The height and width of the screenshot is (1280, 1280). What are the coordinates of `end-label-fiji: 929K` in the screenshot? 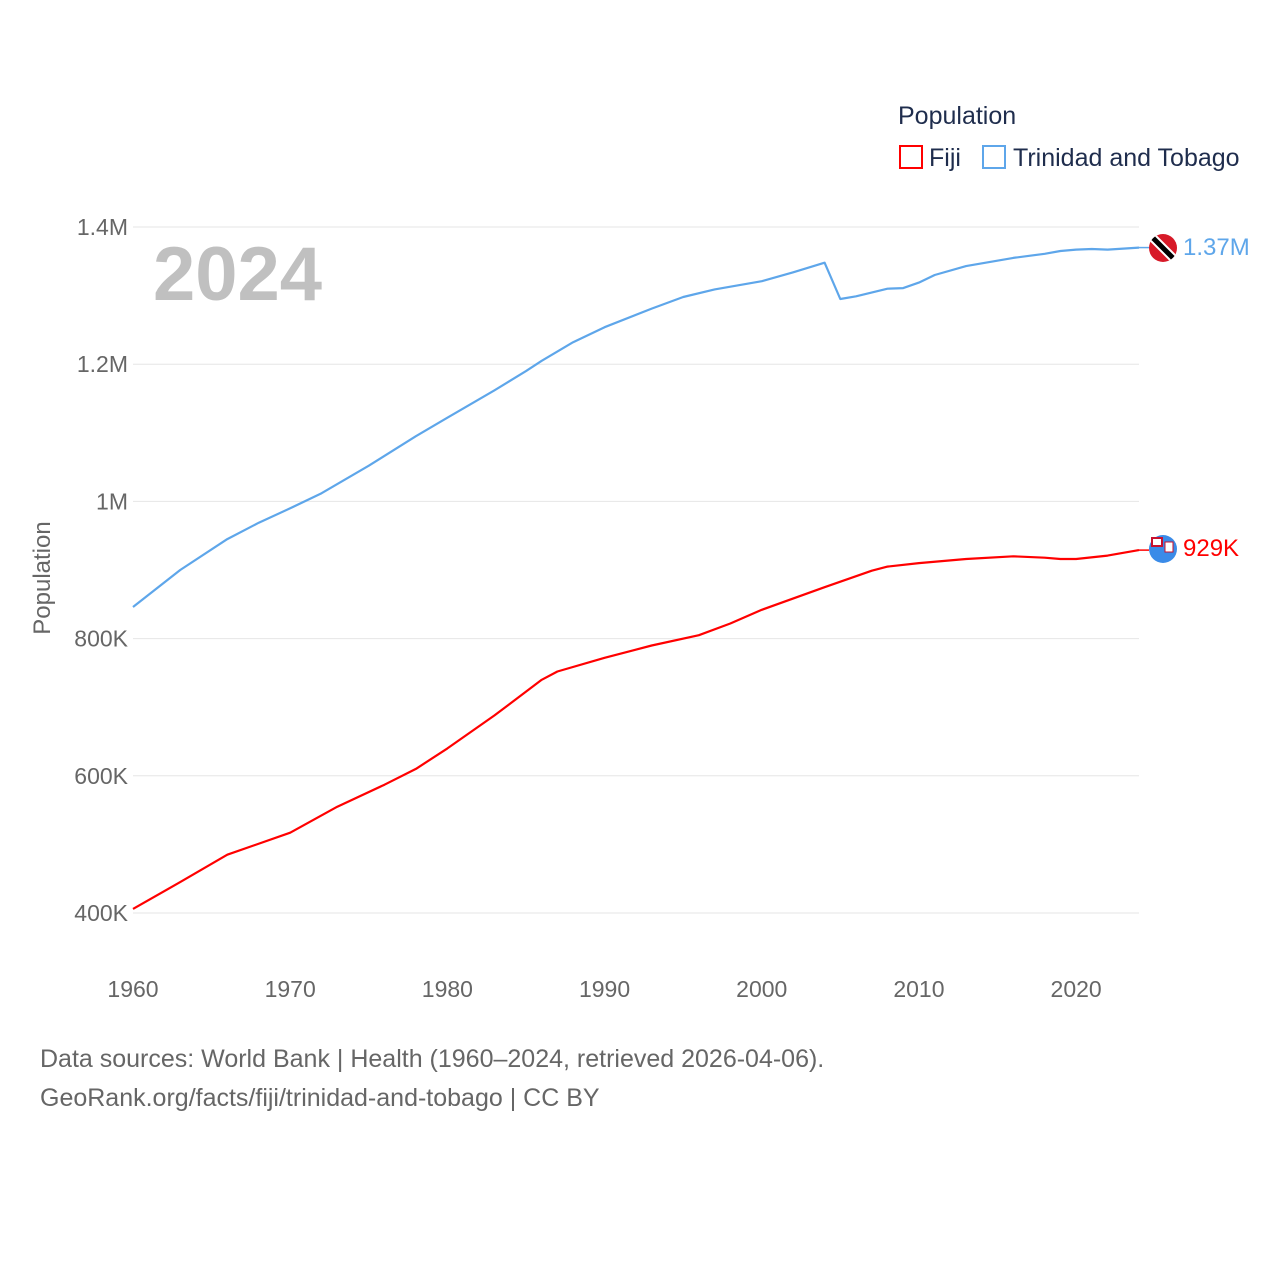 It's located at (1211, 548).